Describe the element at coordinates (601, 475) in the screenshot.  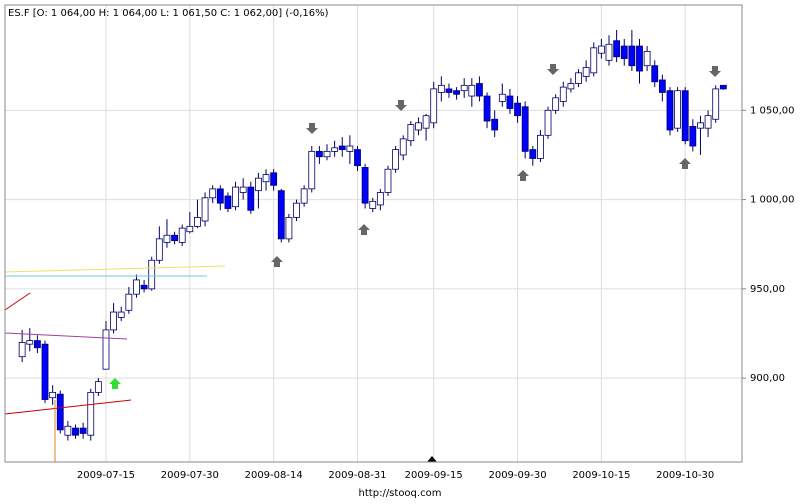
I see `x-tick-label: 2009-10-15` at that location.